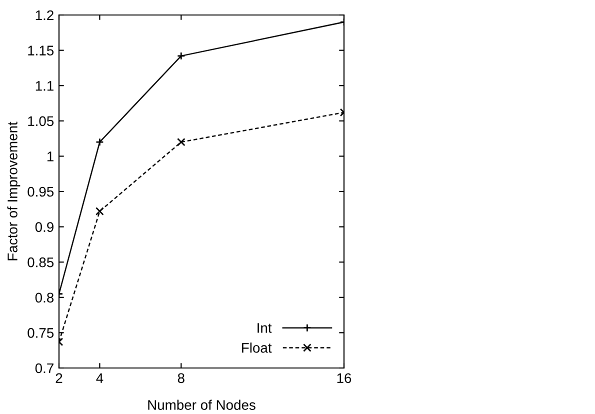  Describe the element at coordinates (45, 86) in the screenshot. I see `y-tick-label: 1.1` at that location.